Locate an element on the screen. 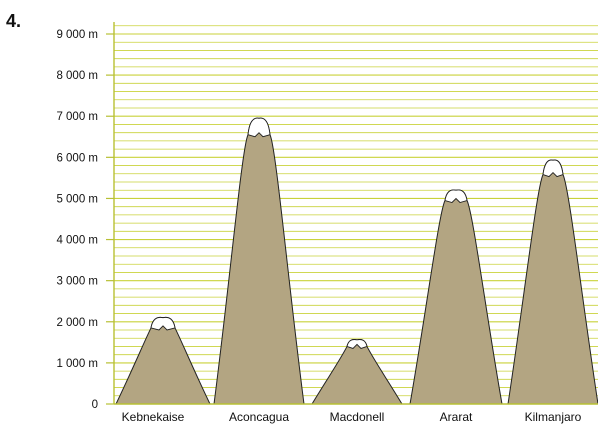  x-tick-label: Aconcagua is located at coordinates (259, 417).